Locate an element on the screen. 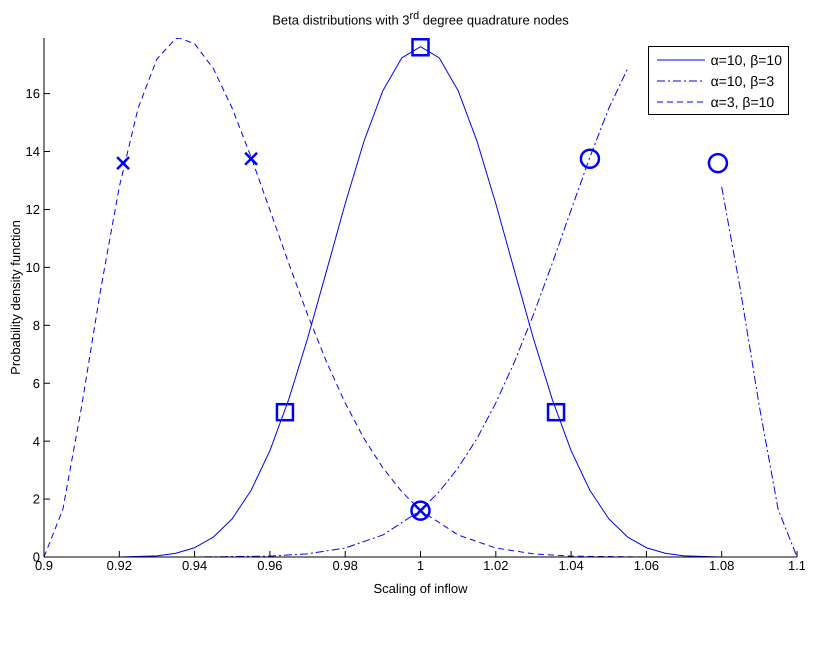 Image resolution: width=813 pixels, height=670 pixels. y-axis-title: Probability density function is located at coordinates (15, 297).